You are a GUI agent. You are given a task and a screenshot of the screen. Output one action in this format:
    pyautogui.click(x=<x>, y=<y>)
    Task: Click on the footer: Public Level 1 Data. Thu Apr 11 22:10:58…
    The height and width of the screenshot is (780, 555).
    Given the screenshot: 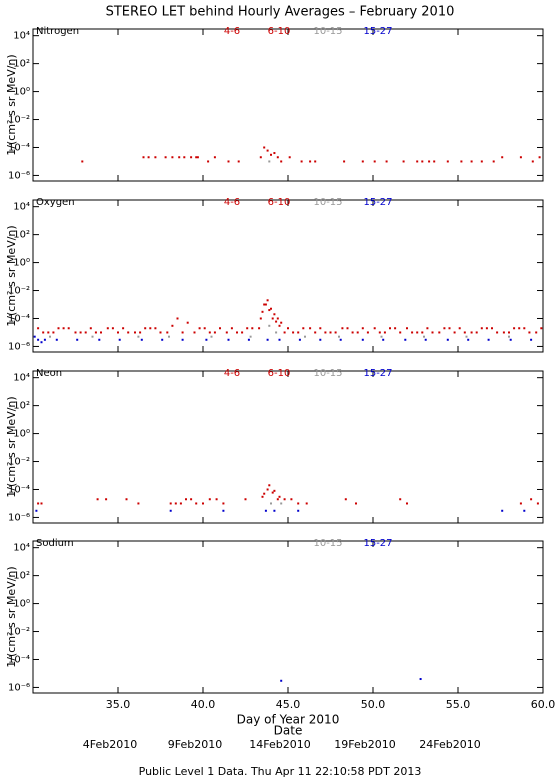 What is the action you would take?
    pyautogui.click(x=280, y=771)
    